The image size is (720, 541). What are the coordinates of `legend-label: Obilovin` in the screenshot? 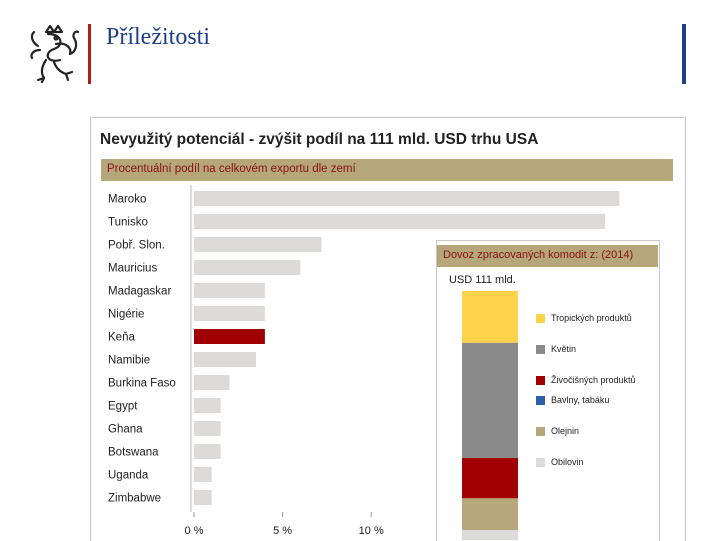 It's located at (567, 462).